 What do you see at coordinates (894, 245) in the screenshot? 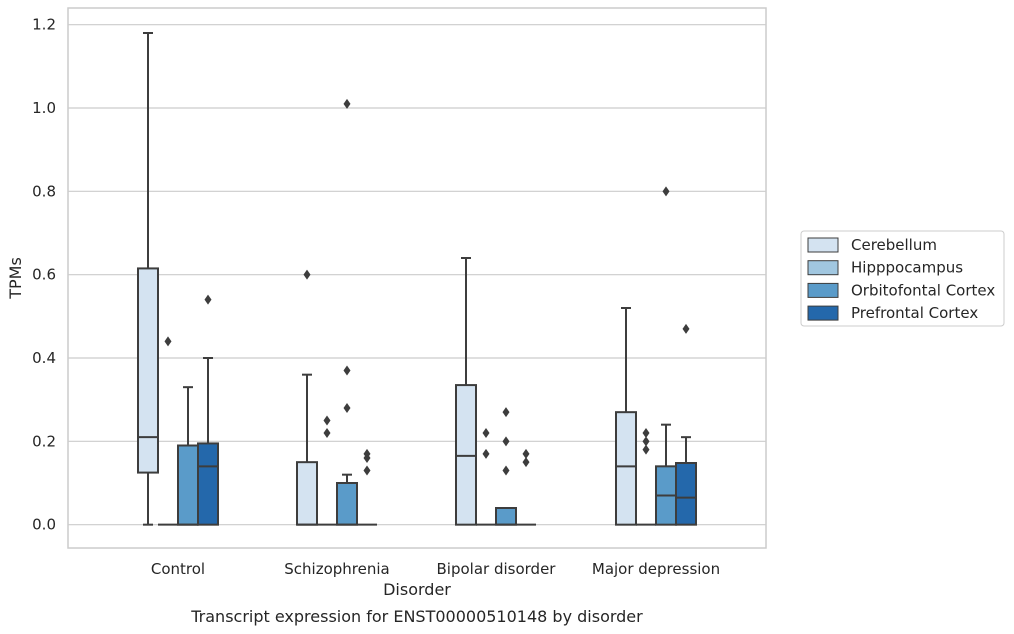
I see `legend-label: Cerebellum` at bounding box center [894, 245].